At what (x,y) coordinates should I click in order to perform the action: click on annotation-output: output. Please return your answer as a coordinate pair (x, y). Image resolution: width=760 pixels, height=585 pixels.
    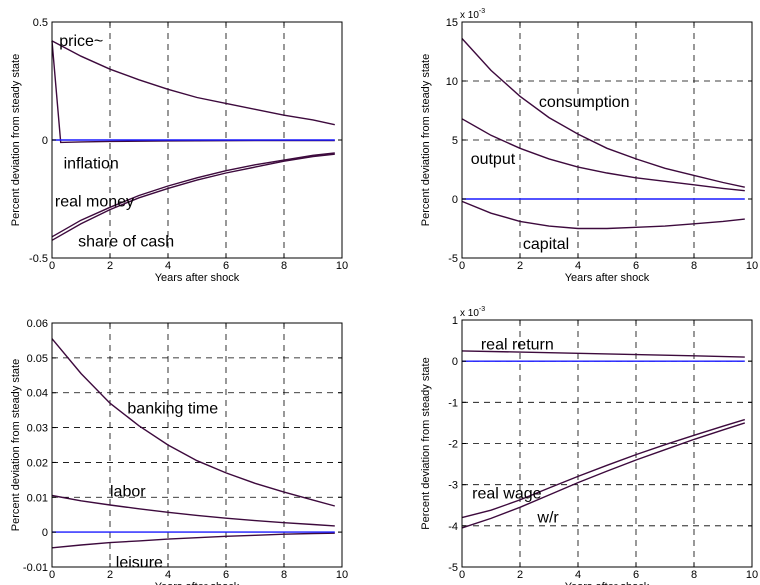
    Looking at the image, I should click on (493, 159).